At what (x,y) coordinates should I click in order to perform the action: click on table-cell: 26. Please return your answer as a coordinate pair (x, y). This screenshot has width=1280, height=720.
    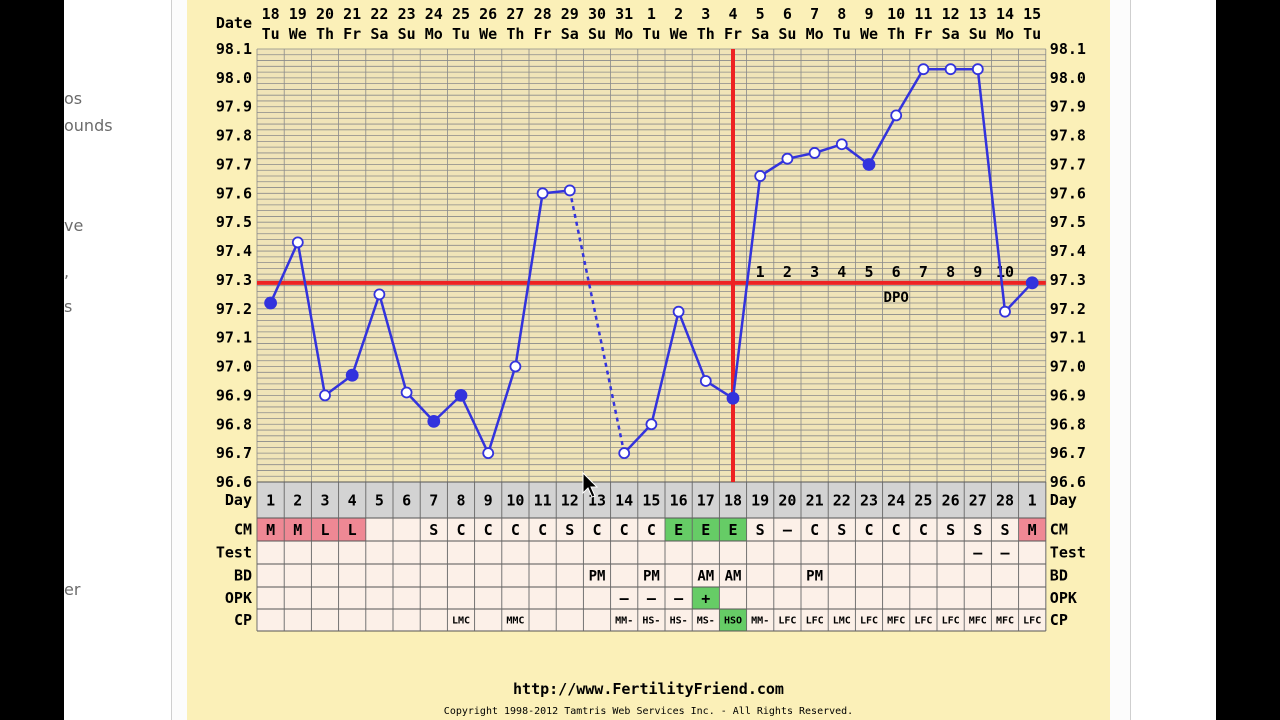
    Looking at the image, I should click on (951, 500).